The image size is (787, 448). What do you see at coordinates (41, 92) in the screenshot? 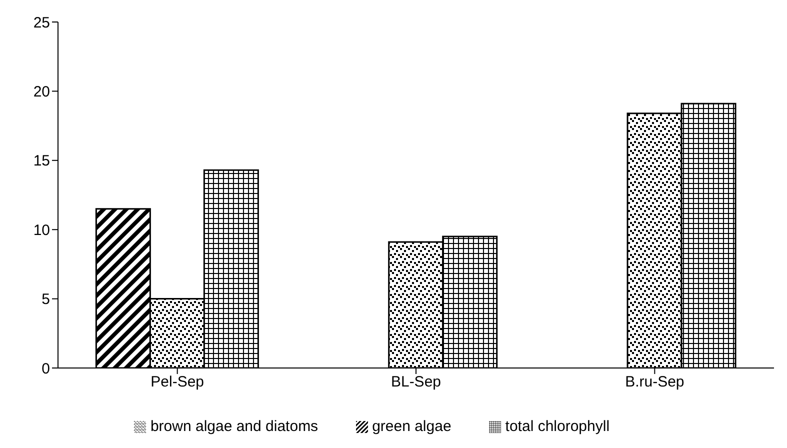
I see `y-tick-label: 20` at bounding box center [41, 92].